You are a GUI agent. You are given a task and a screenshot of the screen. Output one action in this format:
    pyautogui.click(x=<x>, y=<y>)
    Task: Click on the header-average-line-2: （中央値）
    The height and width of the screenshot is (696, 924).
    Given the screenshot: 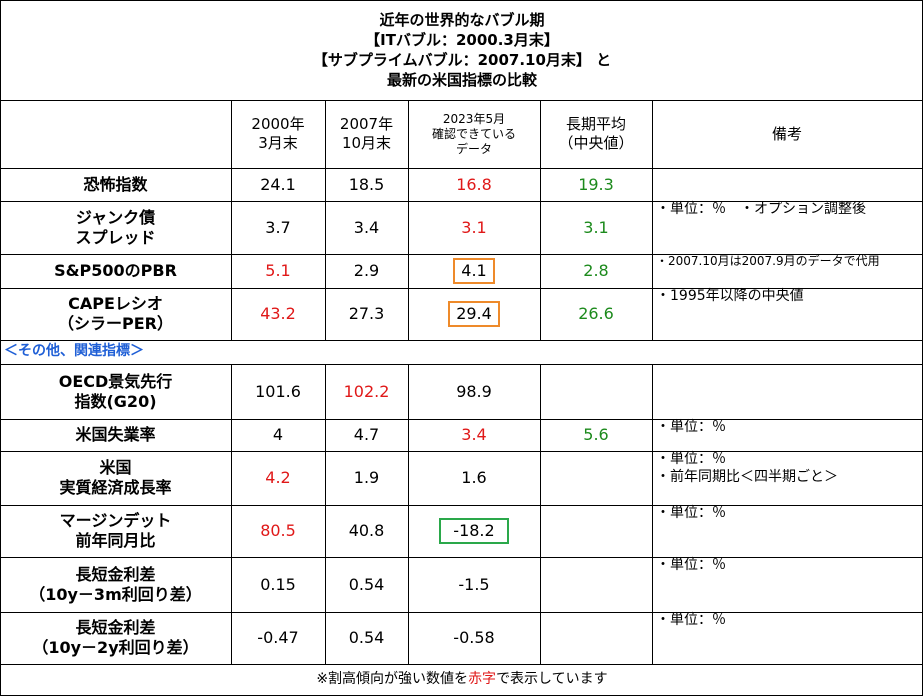 What is the action you would take?
    pyautogui.click(x=596, y=143)
    